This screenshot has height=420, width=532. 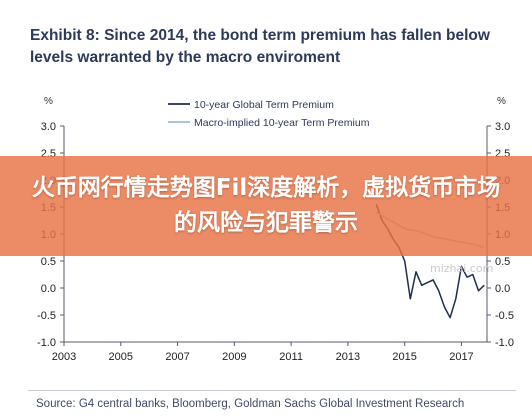 What do you see at coordinates (504, 316) in the screenshot?
I see `y-tick-label-right: -0.5` at bounding box center [504, 316].